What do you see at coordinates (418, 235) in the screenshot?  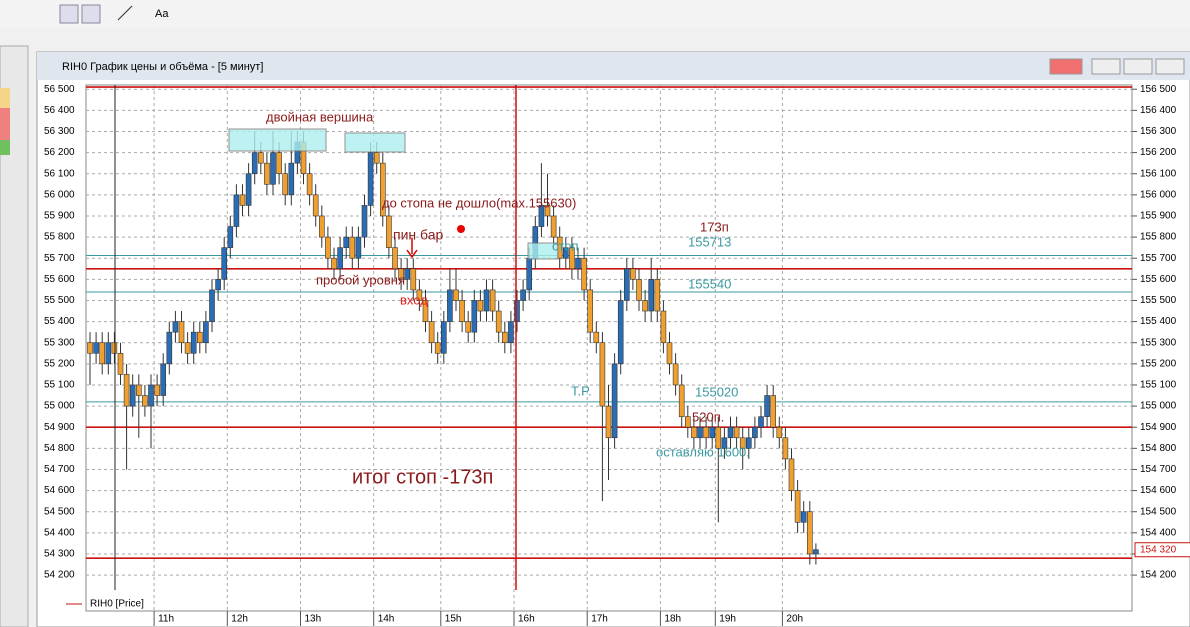 I see `annotation: пин бар` at bounding box center [418, 235].